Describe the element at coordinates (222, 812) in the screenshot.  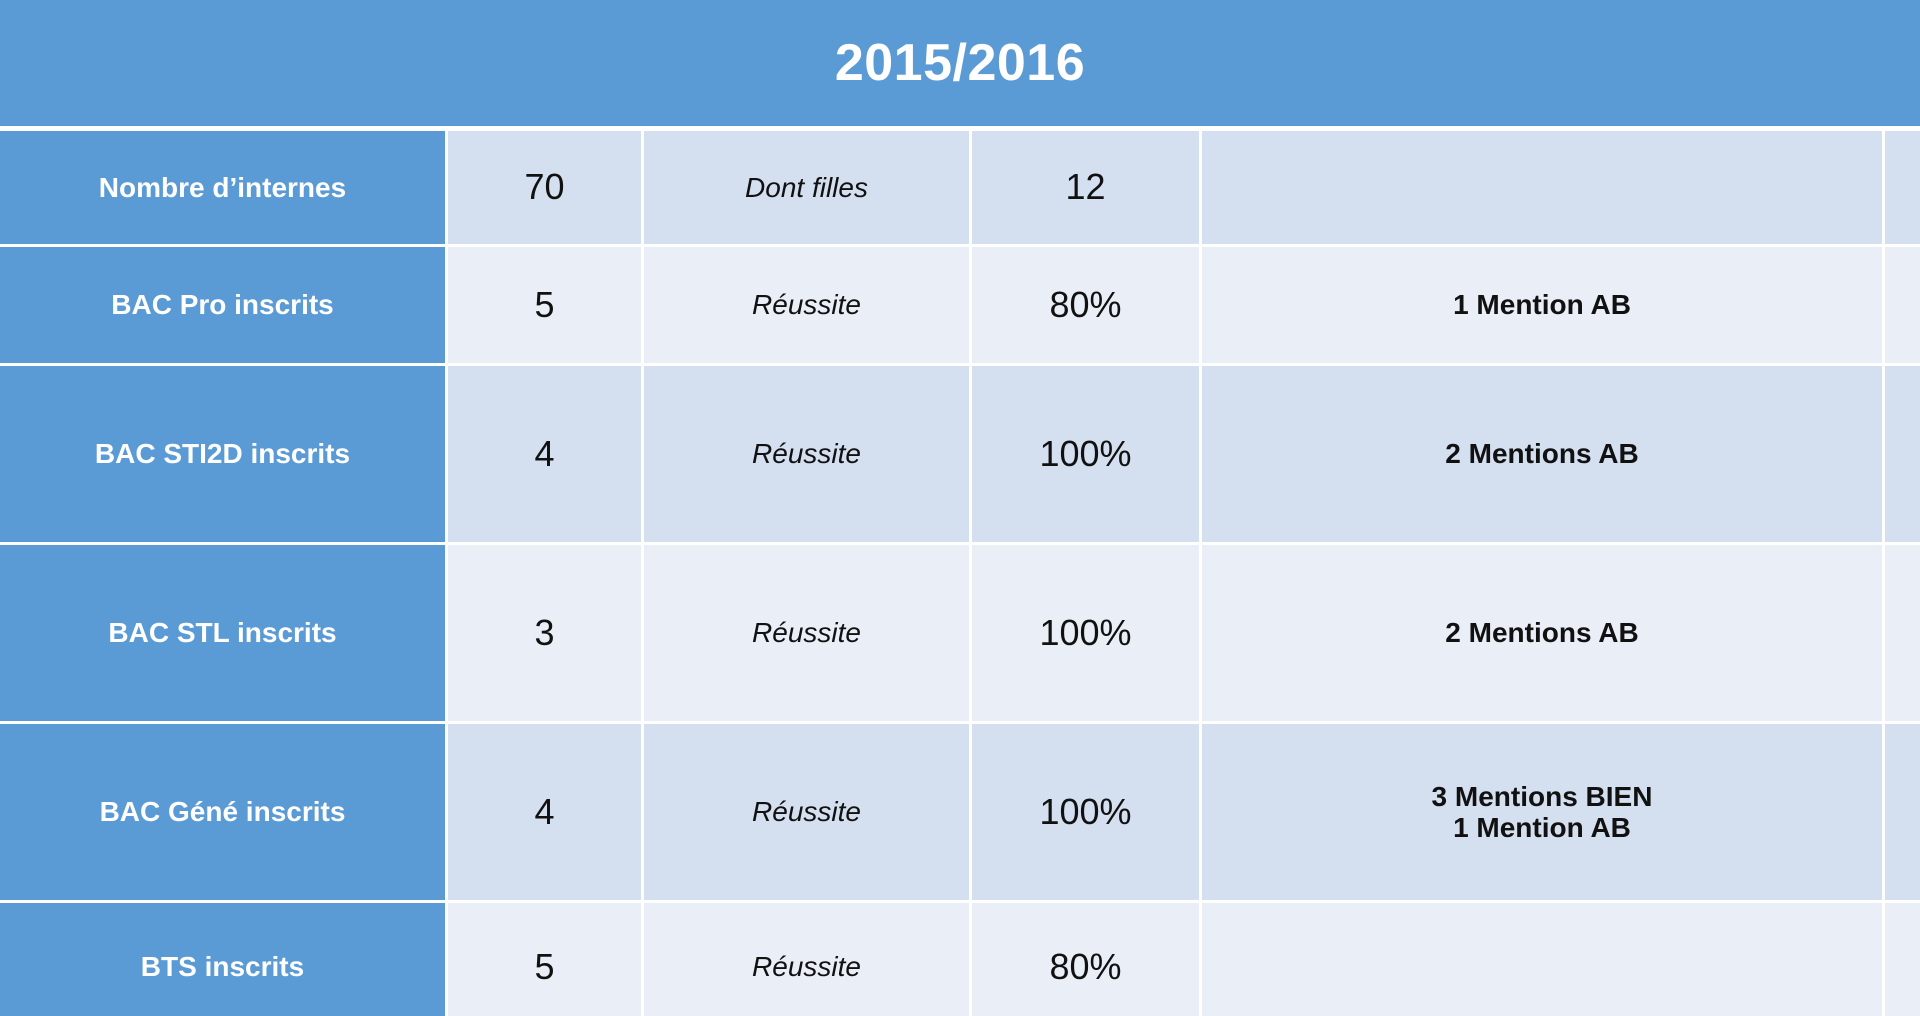
I see `row-label: BAC Géné inscrits` at that location.